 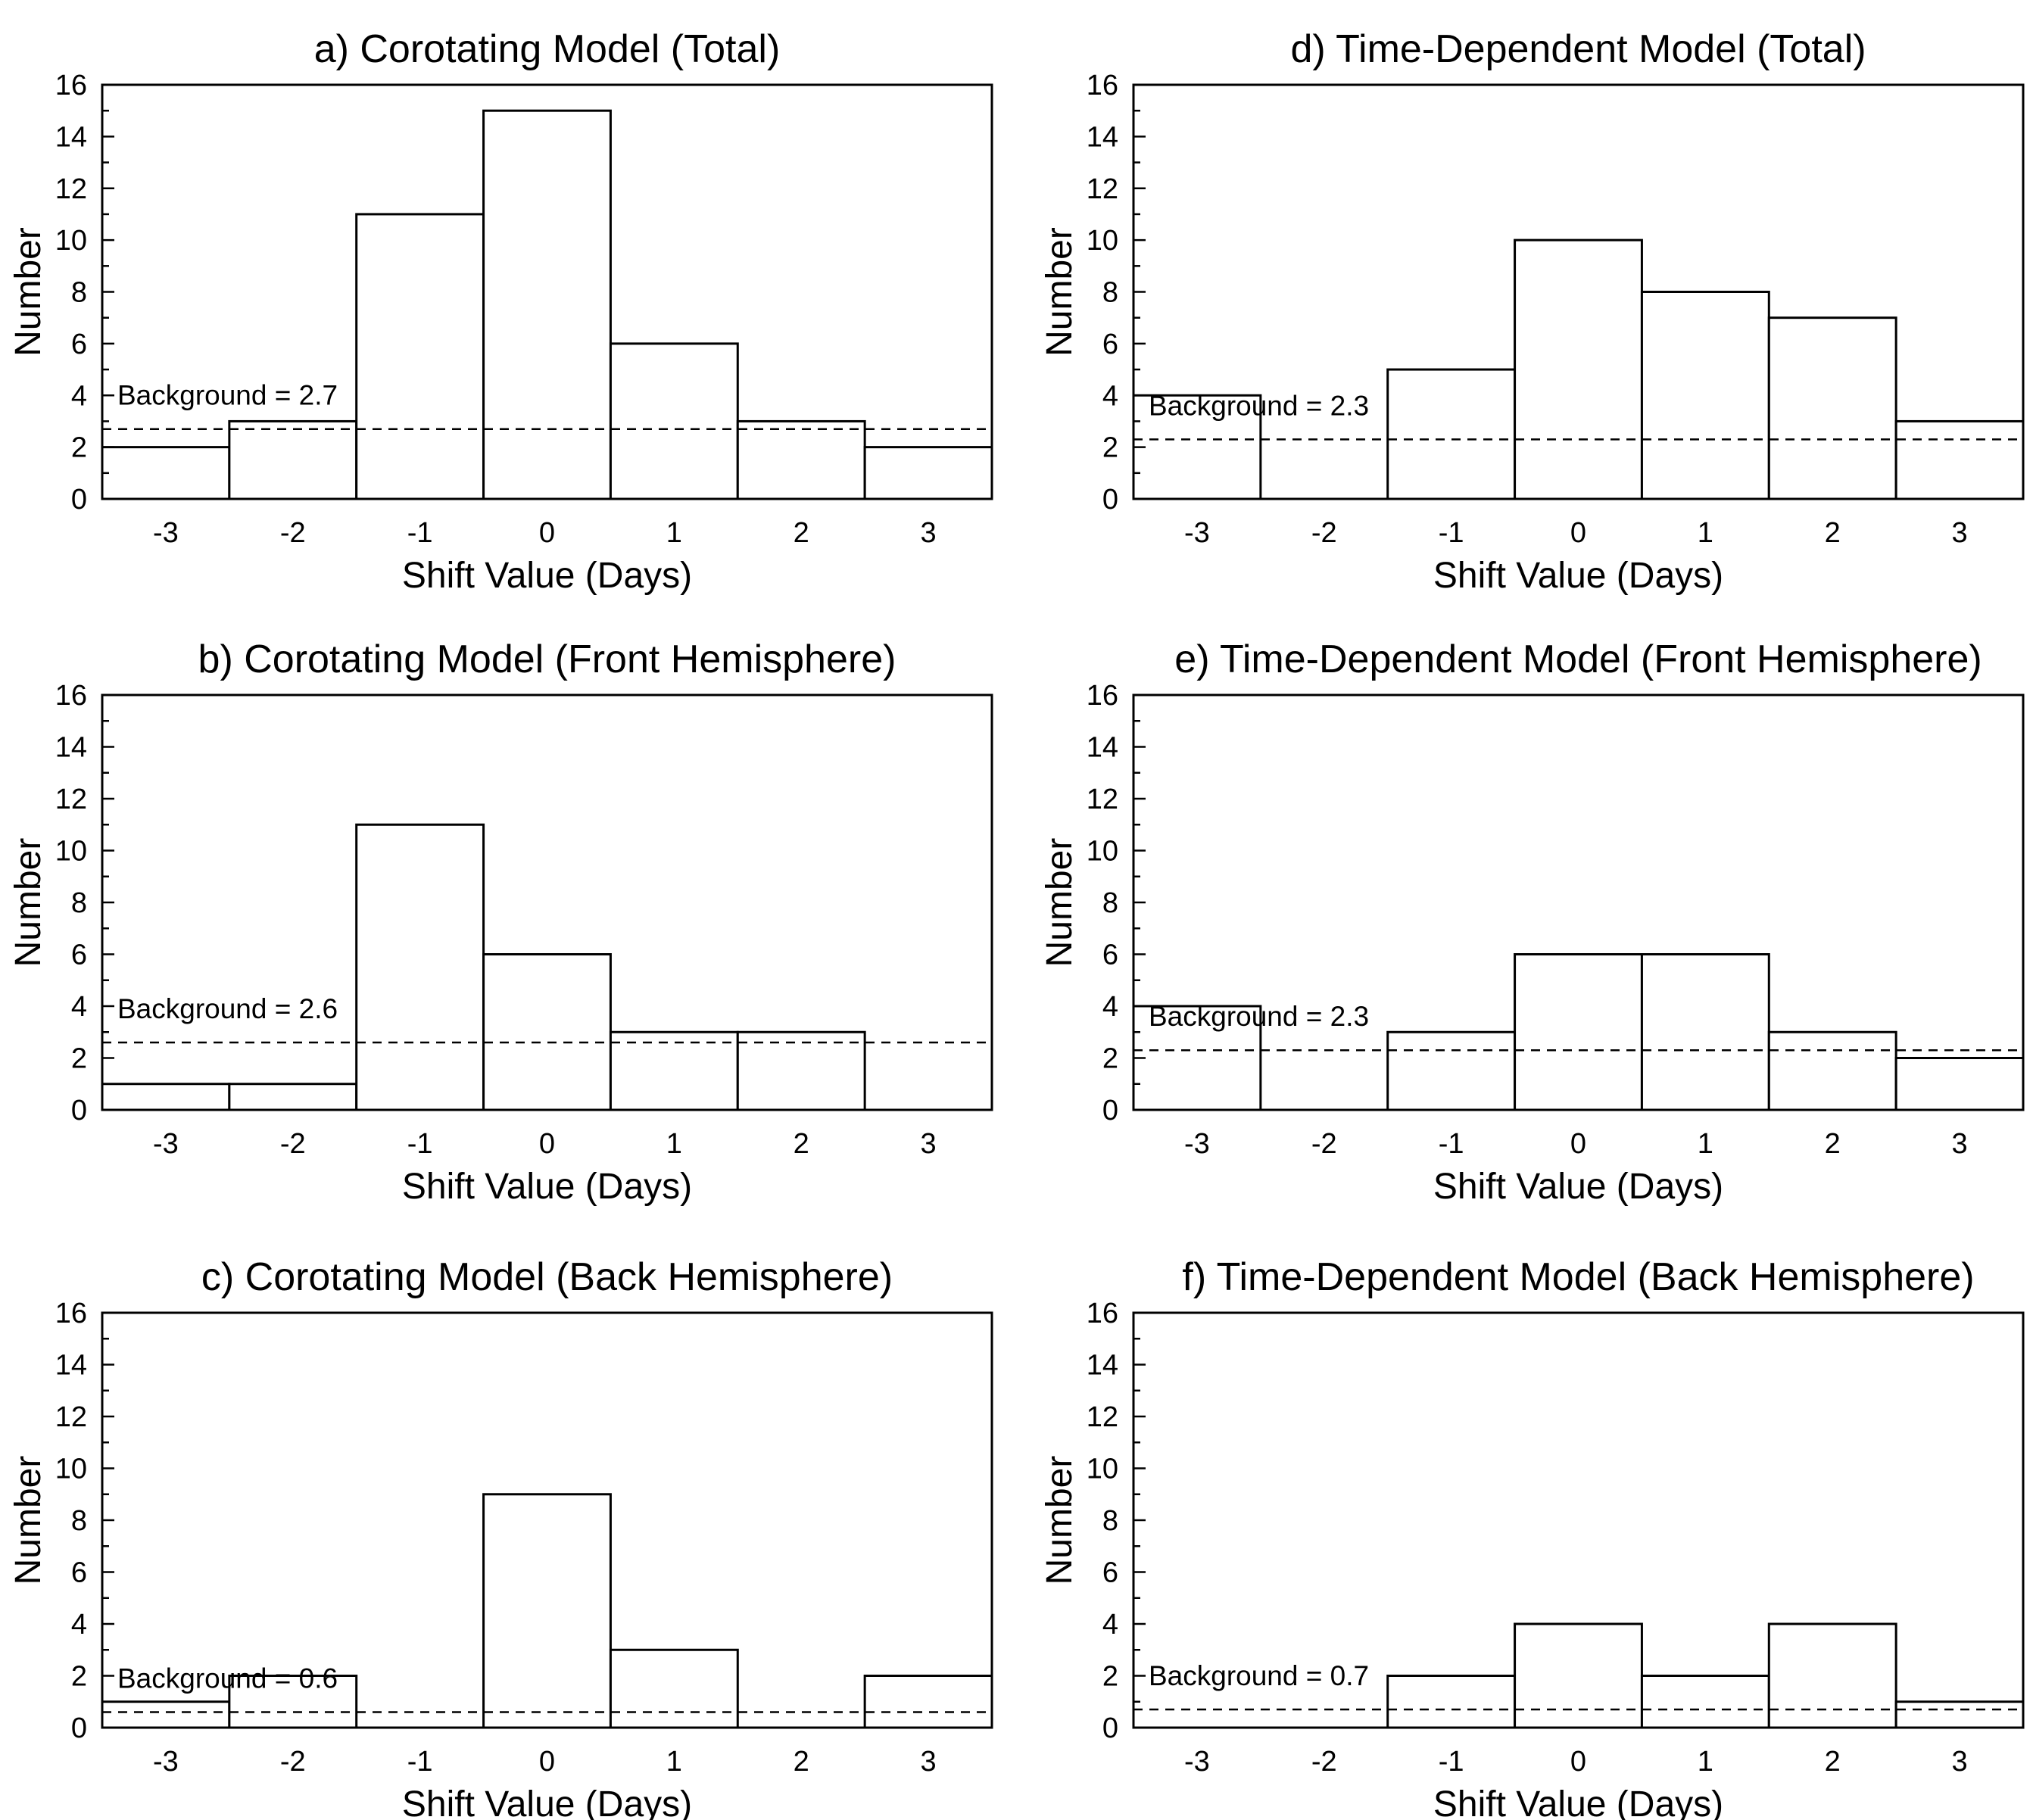 What do you see at coordinates (228, 395) in the screenshot?
I see `background-label: Background = 2.7` at bounding box center [228, 395].